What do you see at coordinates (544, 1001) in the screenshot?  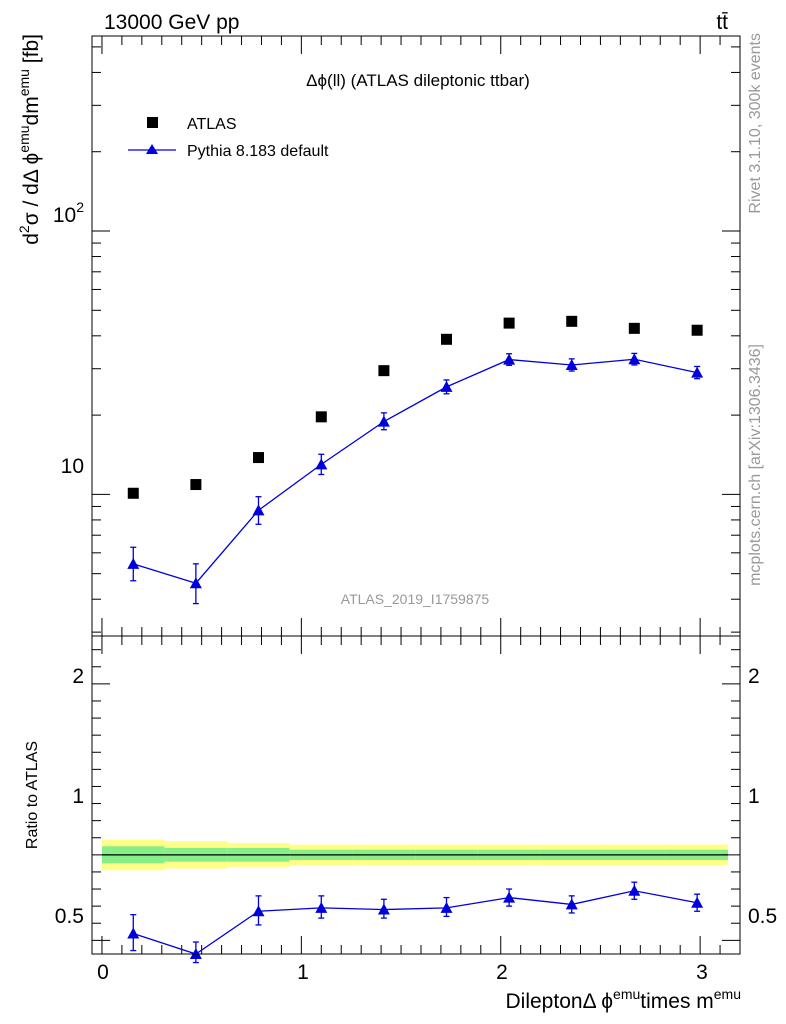 I see `xlabel-part-dilepton: Dilepton` at bounding box center [544, 1001].